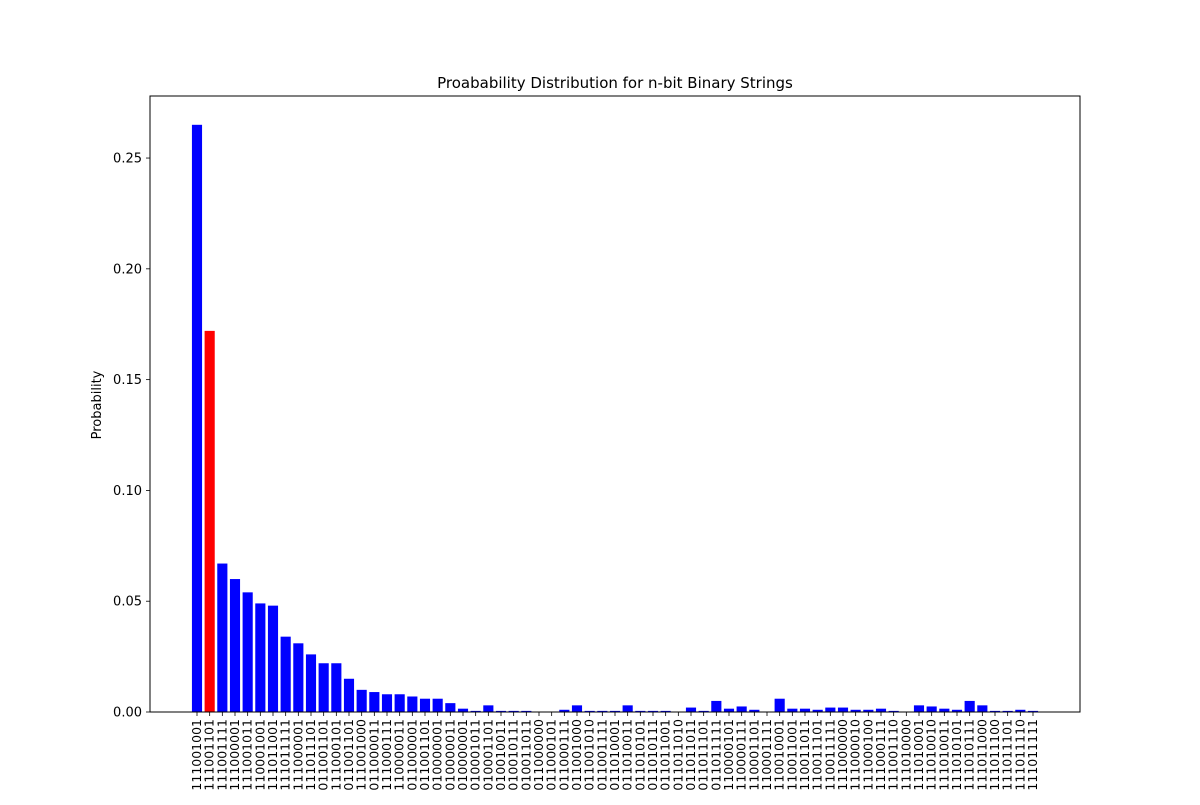  What do you see at coordinates (842, 755) in the screenshot?
I see `x-tick-label: 111000000` at bounding box center [842, 755].